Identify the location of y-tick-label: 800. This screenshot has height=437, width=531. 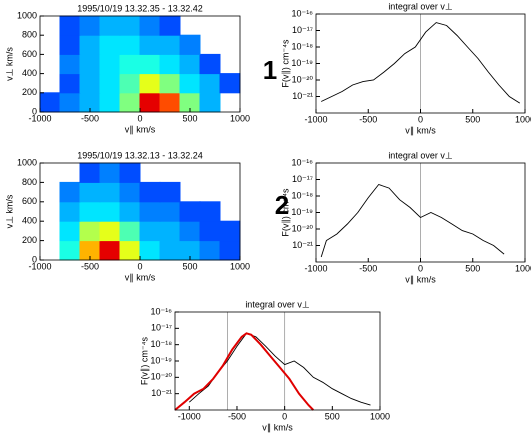
(29, 182).